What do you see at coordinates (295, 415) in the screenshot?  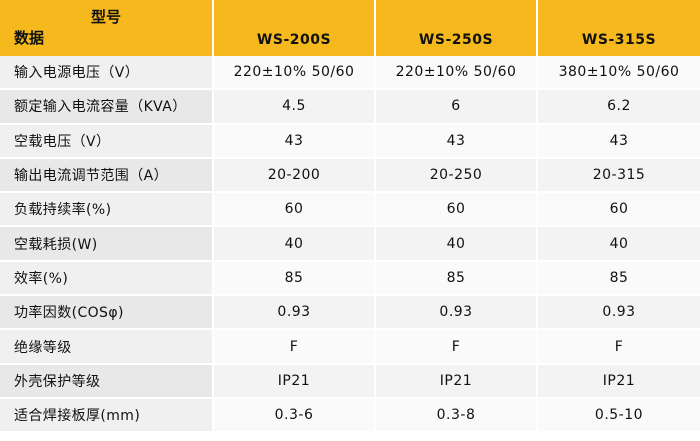 I see `row-value: 0.3-6` at bounding box center [295, 415].